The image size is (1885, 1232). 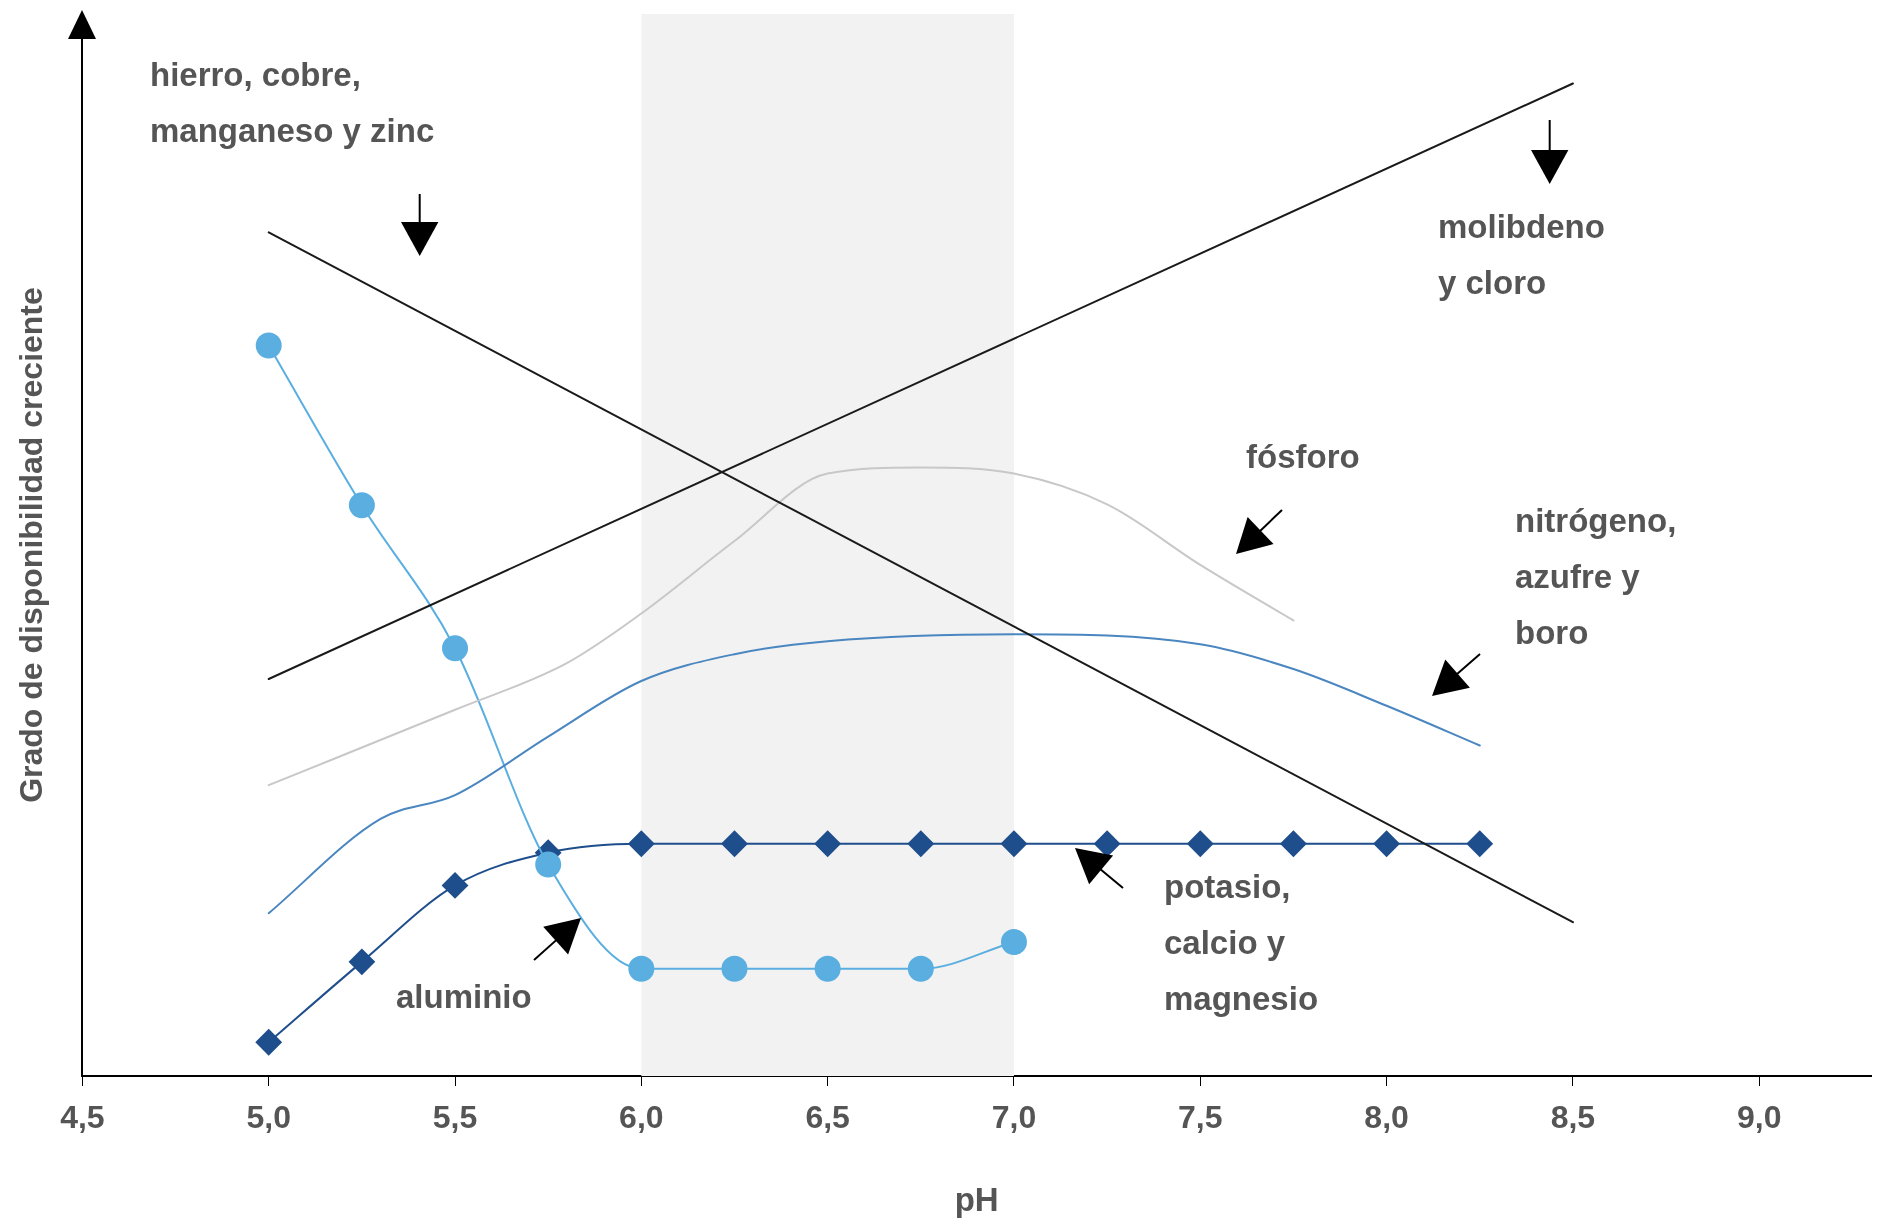 What do you see at coordinates (455, 1117) in the screenshot?
I see `x-tick-label: 5,5` at bounding box center [455, 1117].